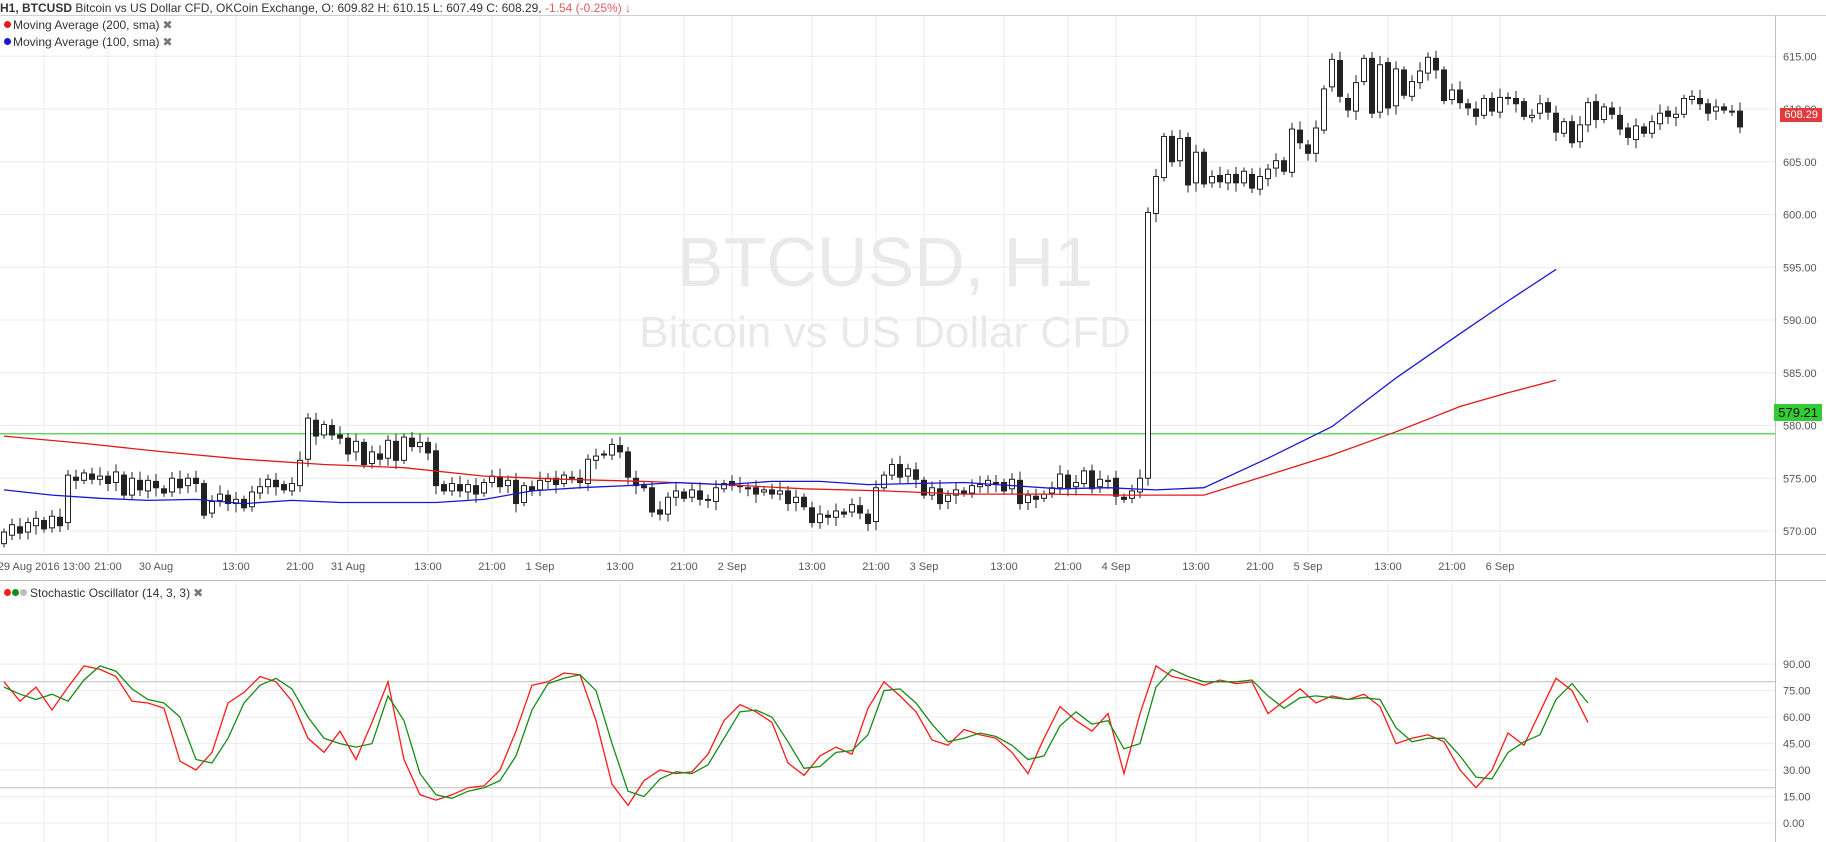 This screenshot has width=1826, height=842. Describe the element at coordinates (7, 41) in the screenshot. I see `ma100-color-dot-icon` at that location.